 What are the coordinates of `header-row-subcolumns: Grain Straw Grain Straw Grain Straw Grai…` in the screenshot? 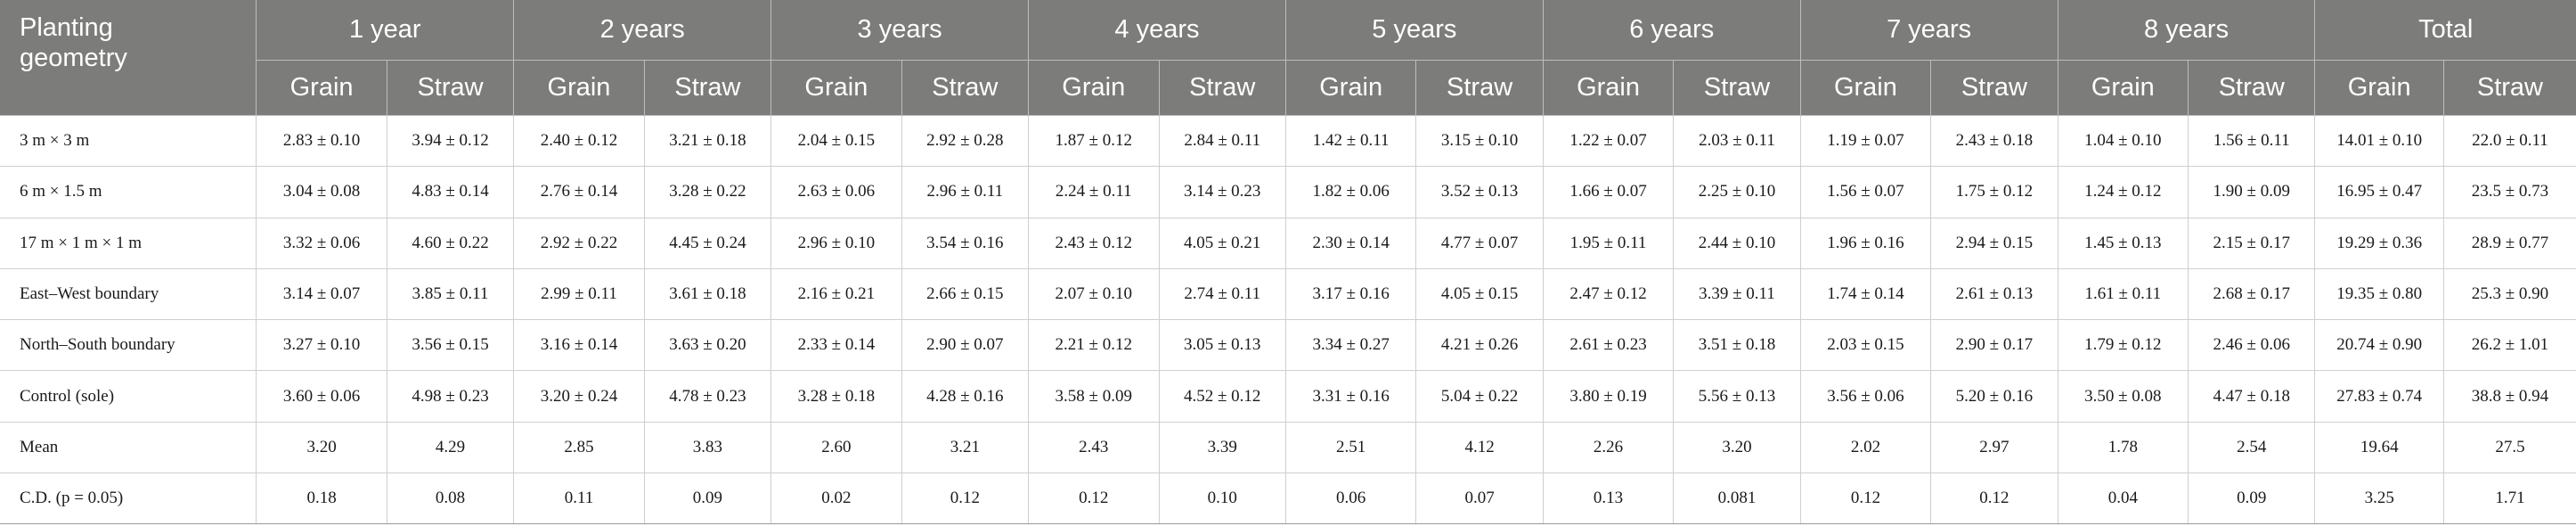 It's located at (1288, 88).